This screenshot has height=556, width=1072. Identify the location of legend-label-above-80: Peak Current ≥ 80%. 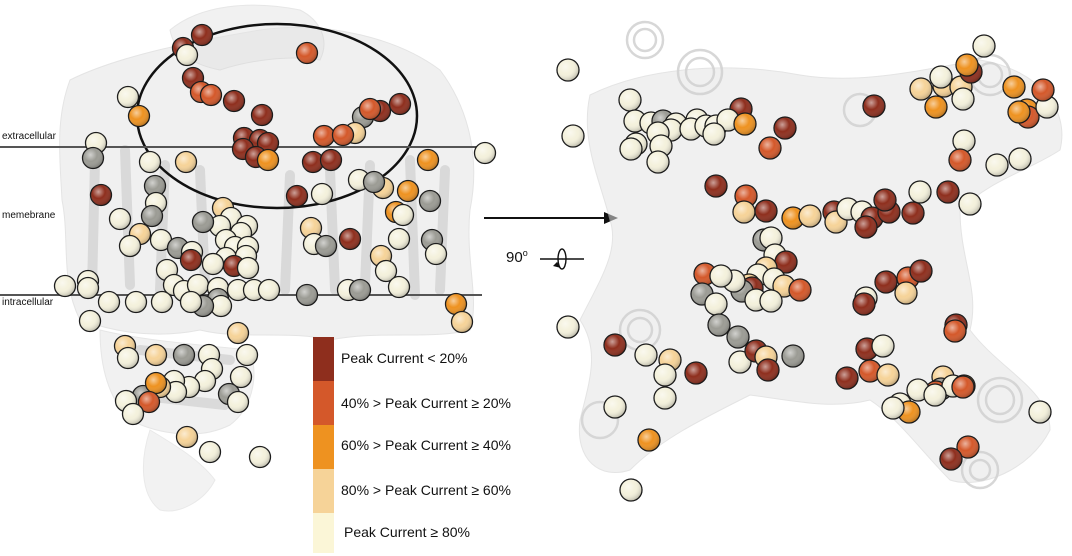
(407, 532).